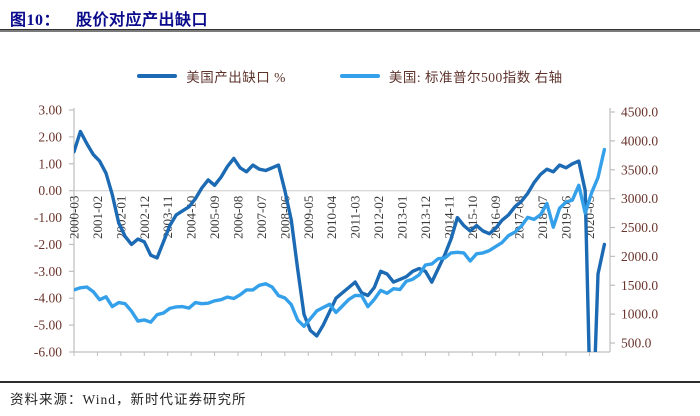  Describe the element at coordinates (97, 217) in the screenshot. I see `svg-text: 2001-02` at that location.